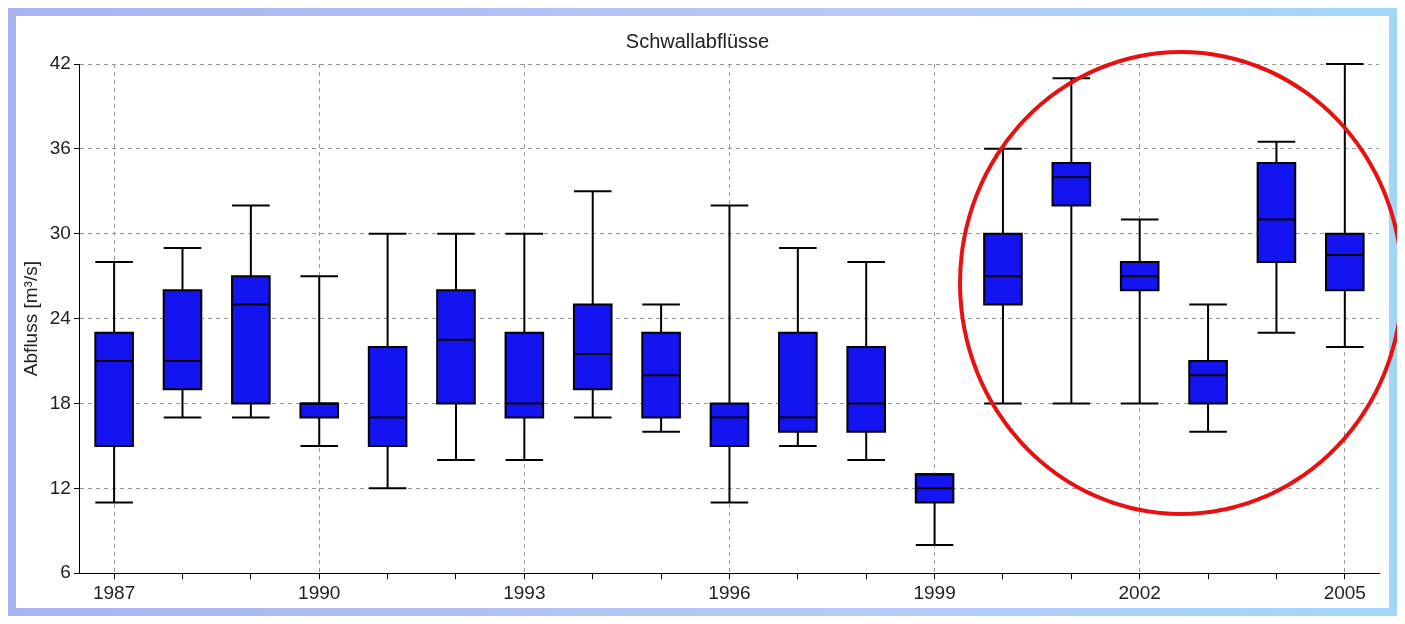 This screenshot has height=624, width=1405. I want to click on y-tick-label: 6, so click(65, 572).